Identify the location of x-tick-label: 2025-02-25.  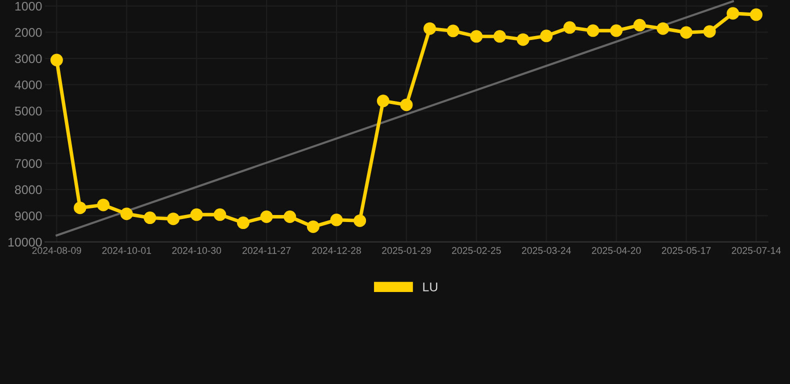
(476, 250).